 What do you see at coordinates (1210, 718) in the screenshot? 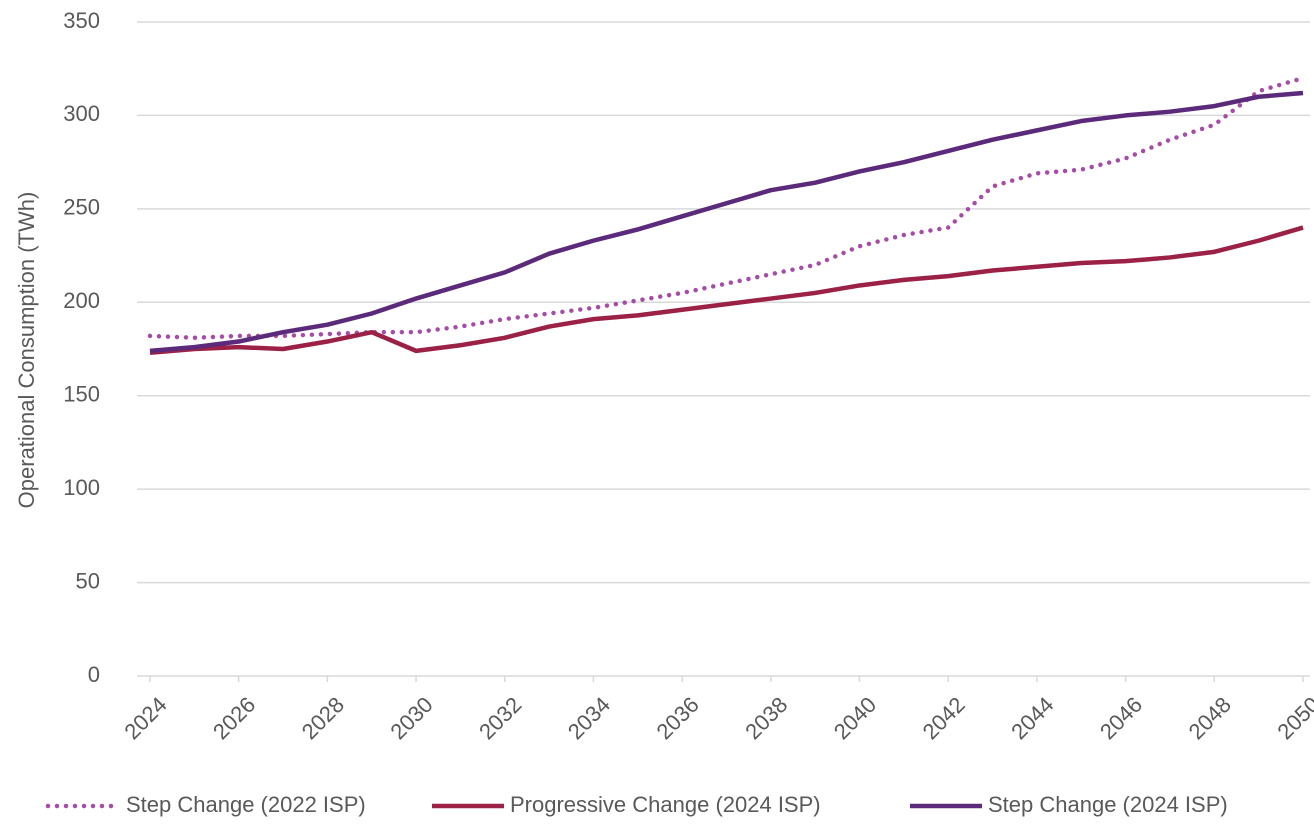
I see `x-tick-label: 2048` at bounding box center [1210, 718].